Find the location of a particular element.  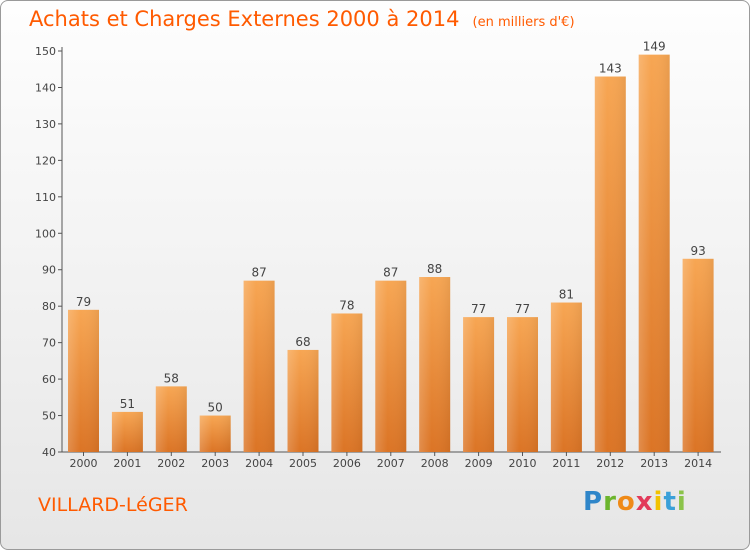

y-tick-label: 130 is located at coordinates (45, 124).